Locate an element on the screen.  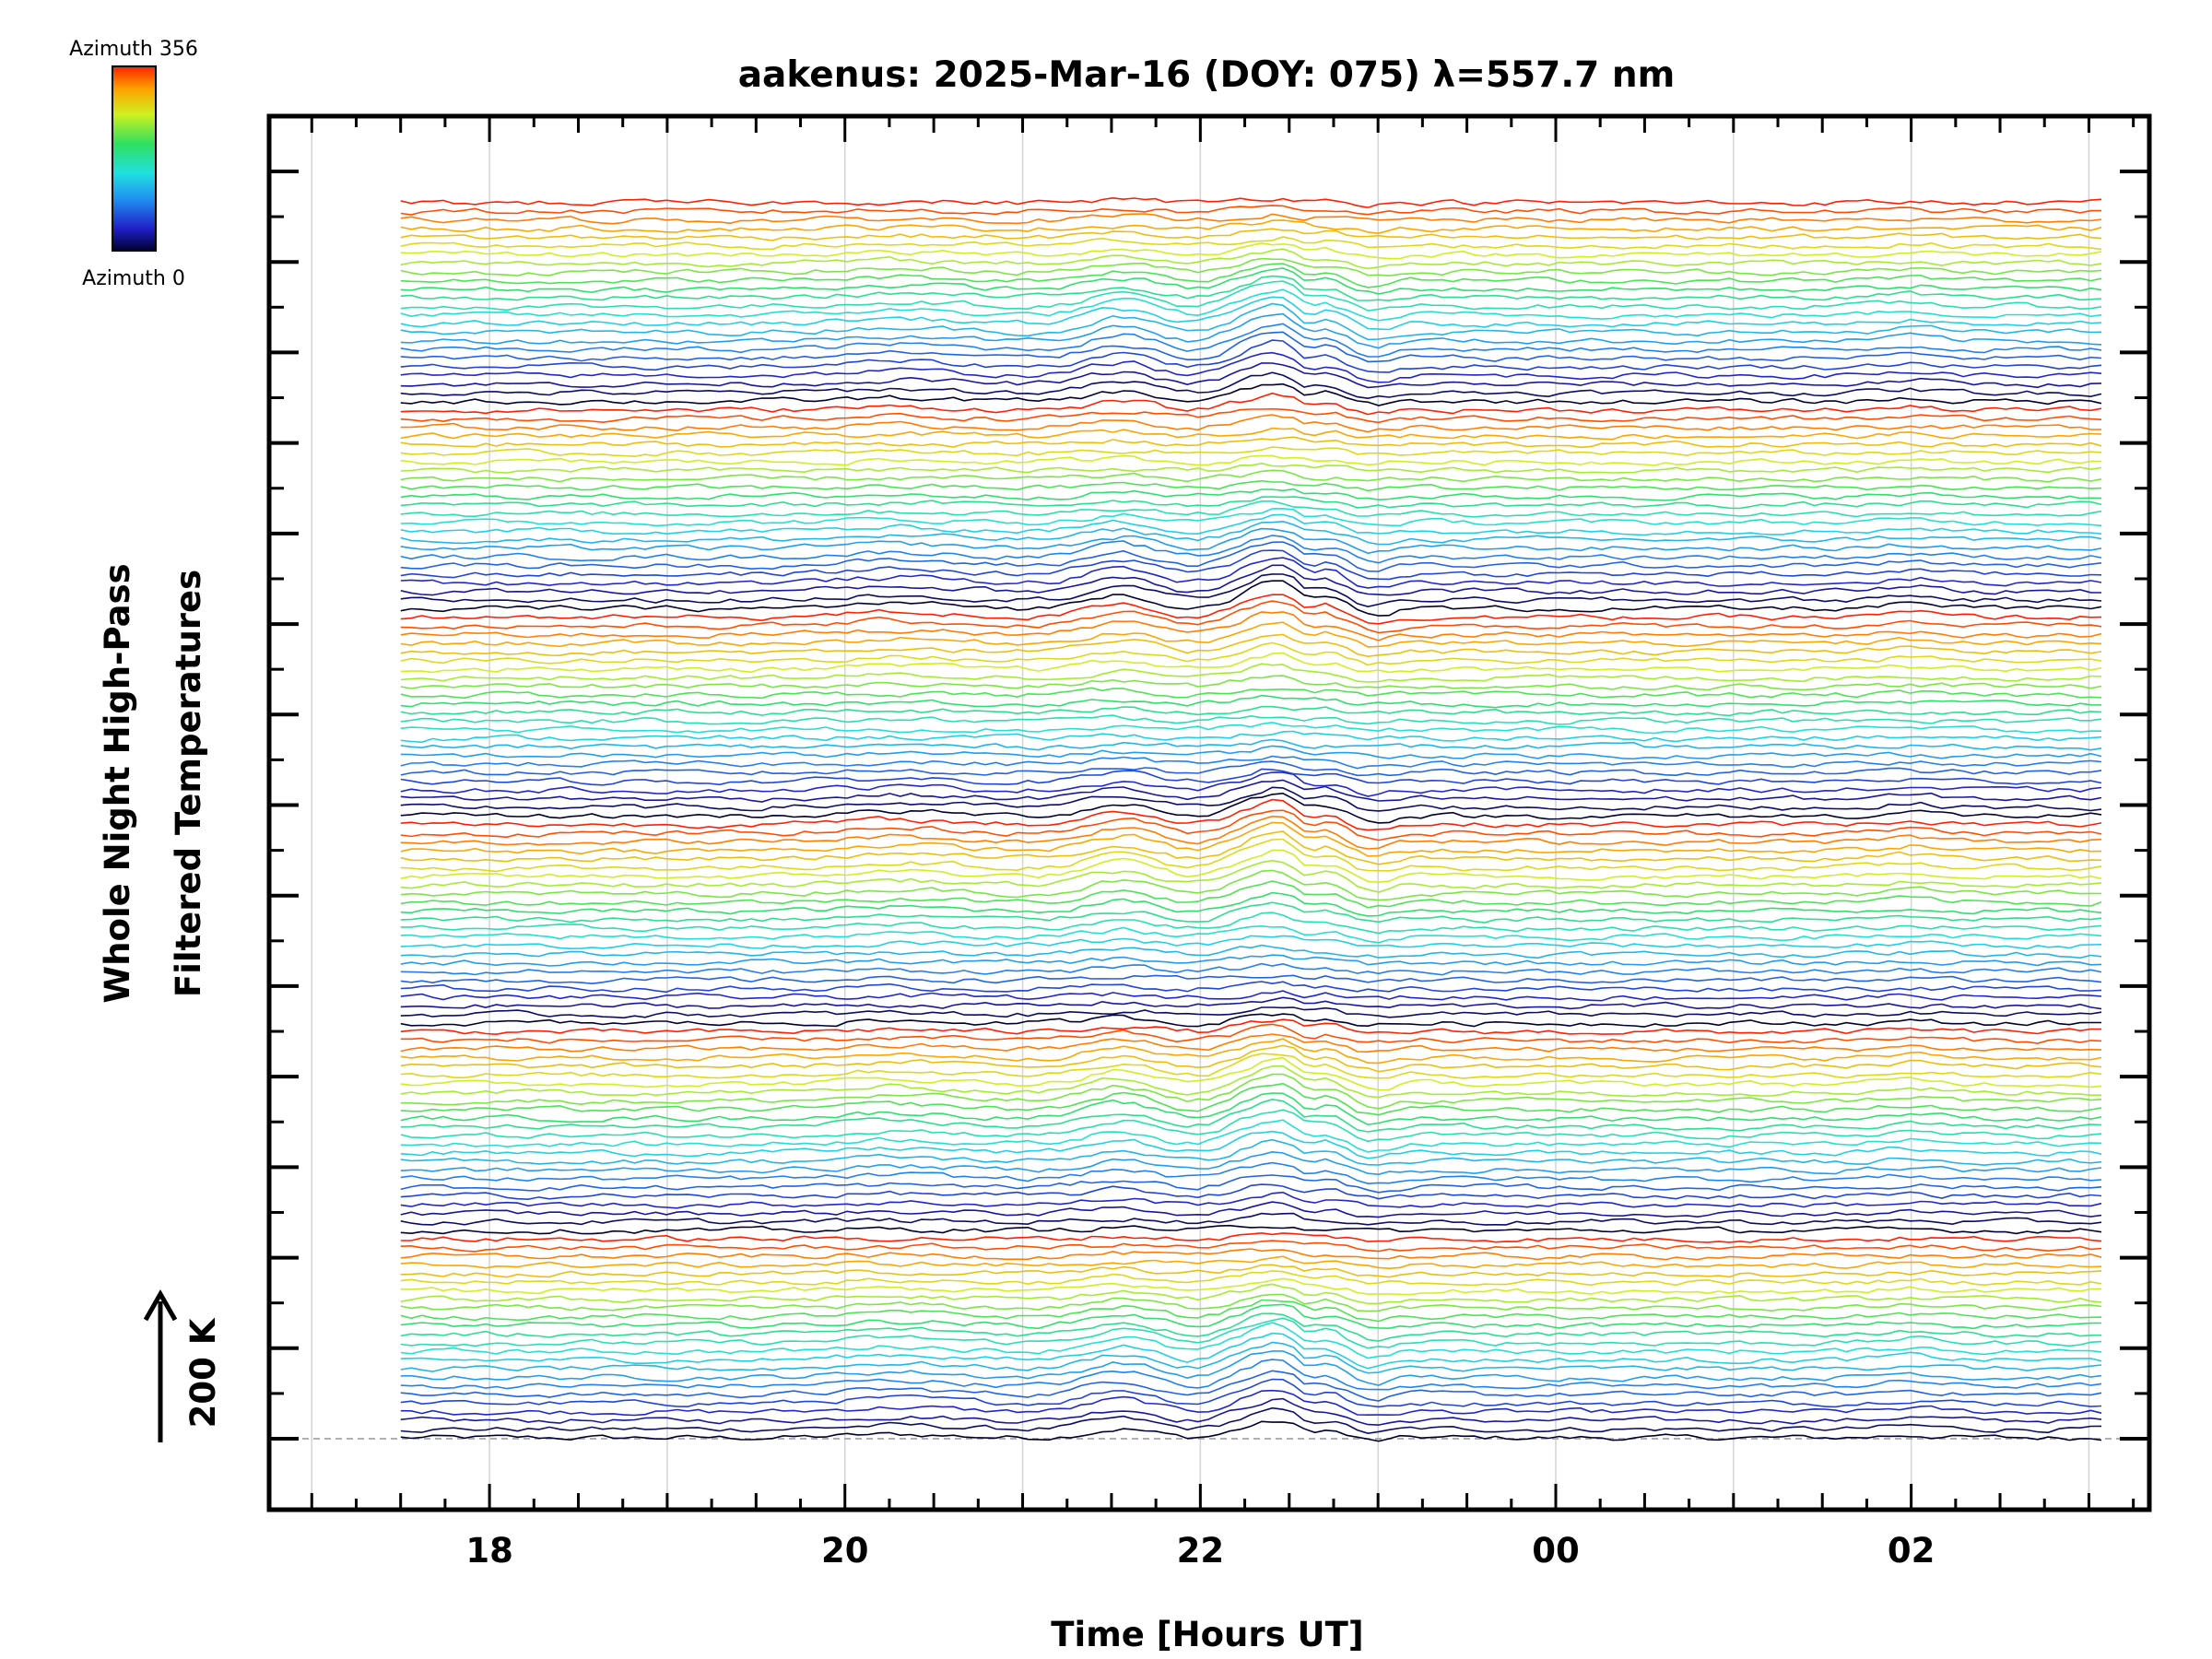
y-axis-title-line2: Filtered Temperatures is located at coordinates (188, 783).